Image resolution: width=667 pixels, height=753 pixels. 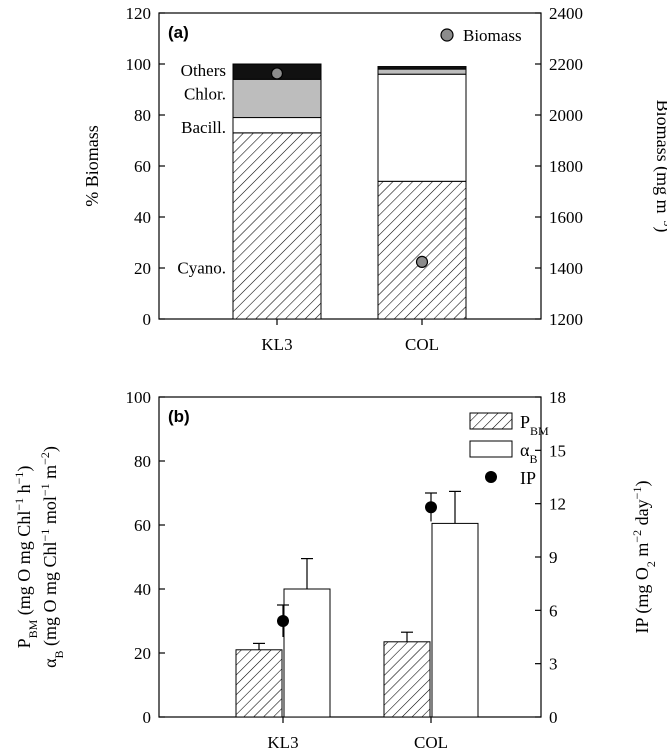 What do you see at coordinates (277, 73) in the screenshot?
I see `biomass-point-kl3` at bounding box center [277, 73].